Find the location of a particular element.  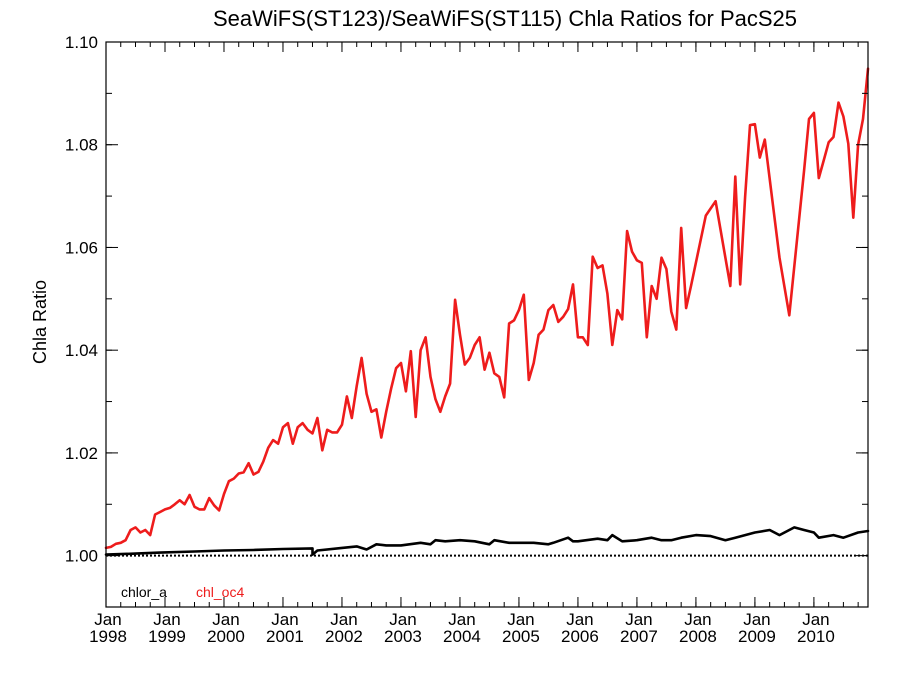

x-tick-year: 2008 is located at coordinates (698, 636).